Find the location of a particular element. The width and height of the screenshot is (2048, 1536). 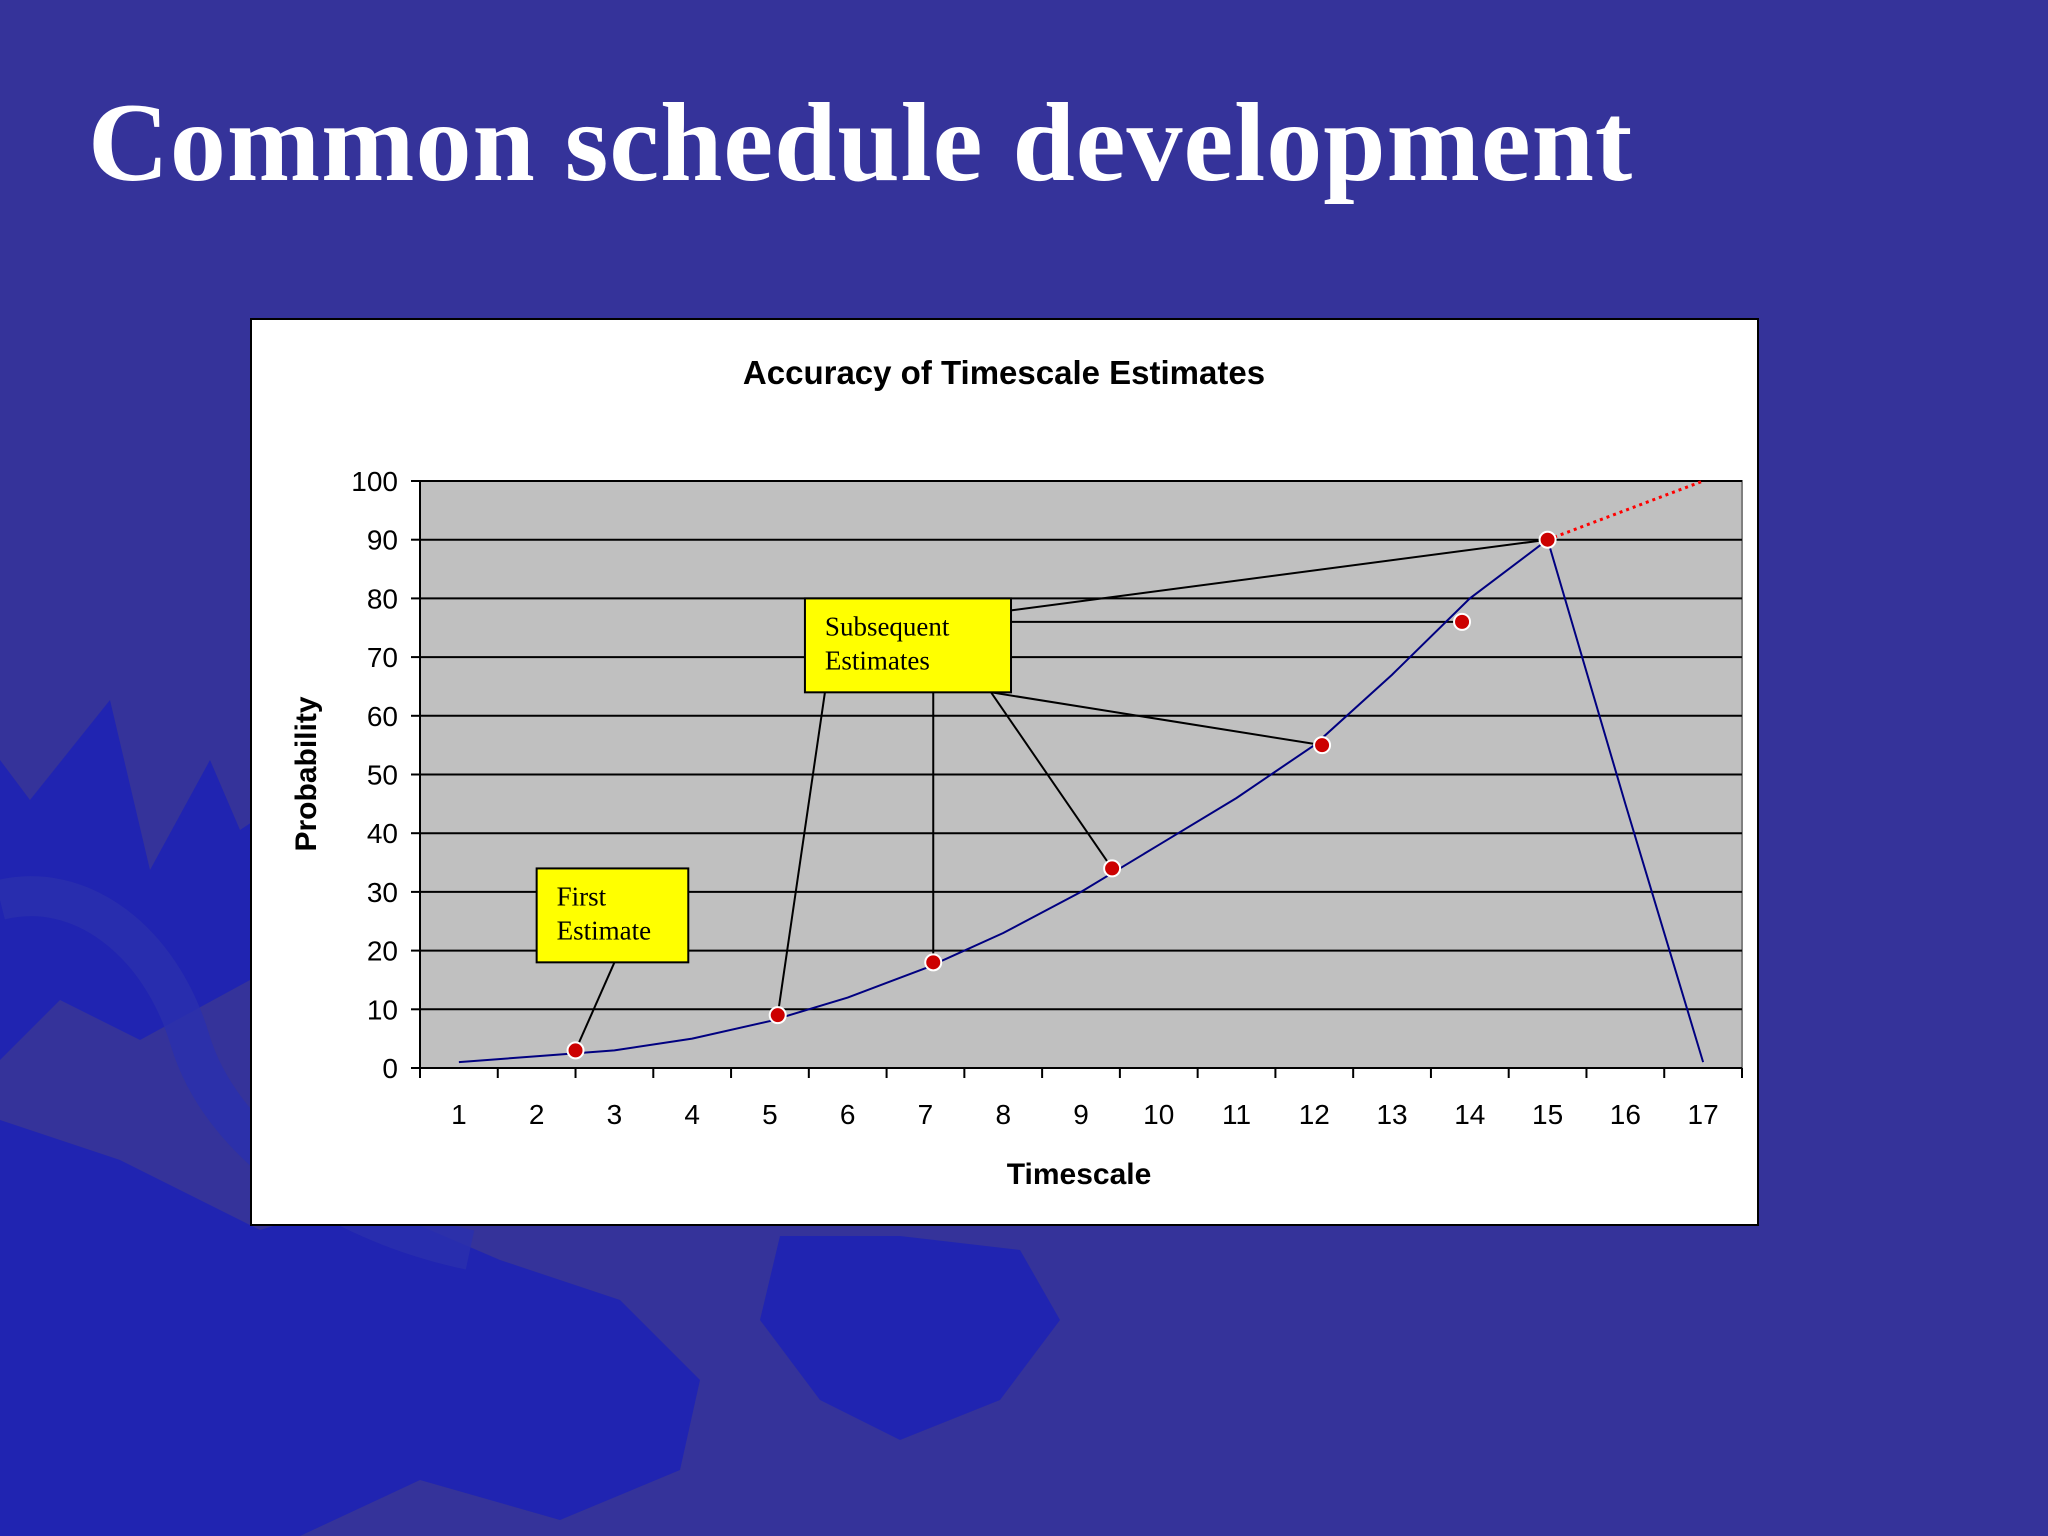

x-tick-label-3: 3 is located at coordinates (615, 1114).